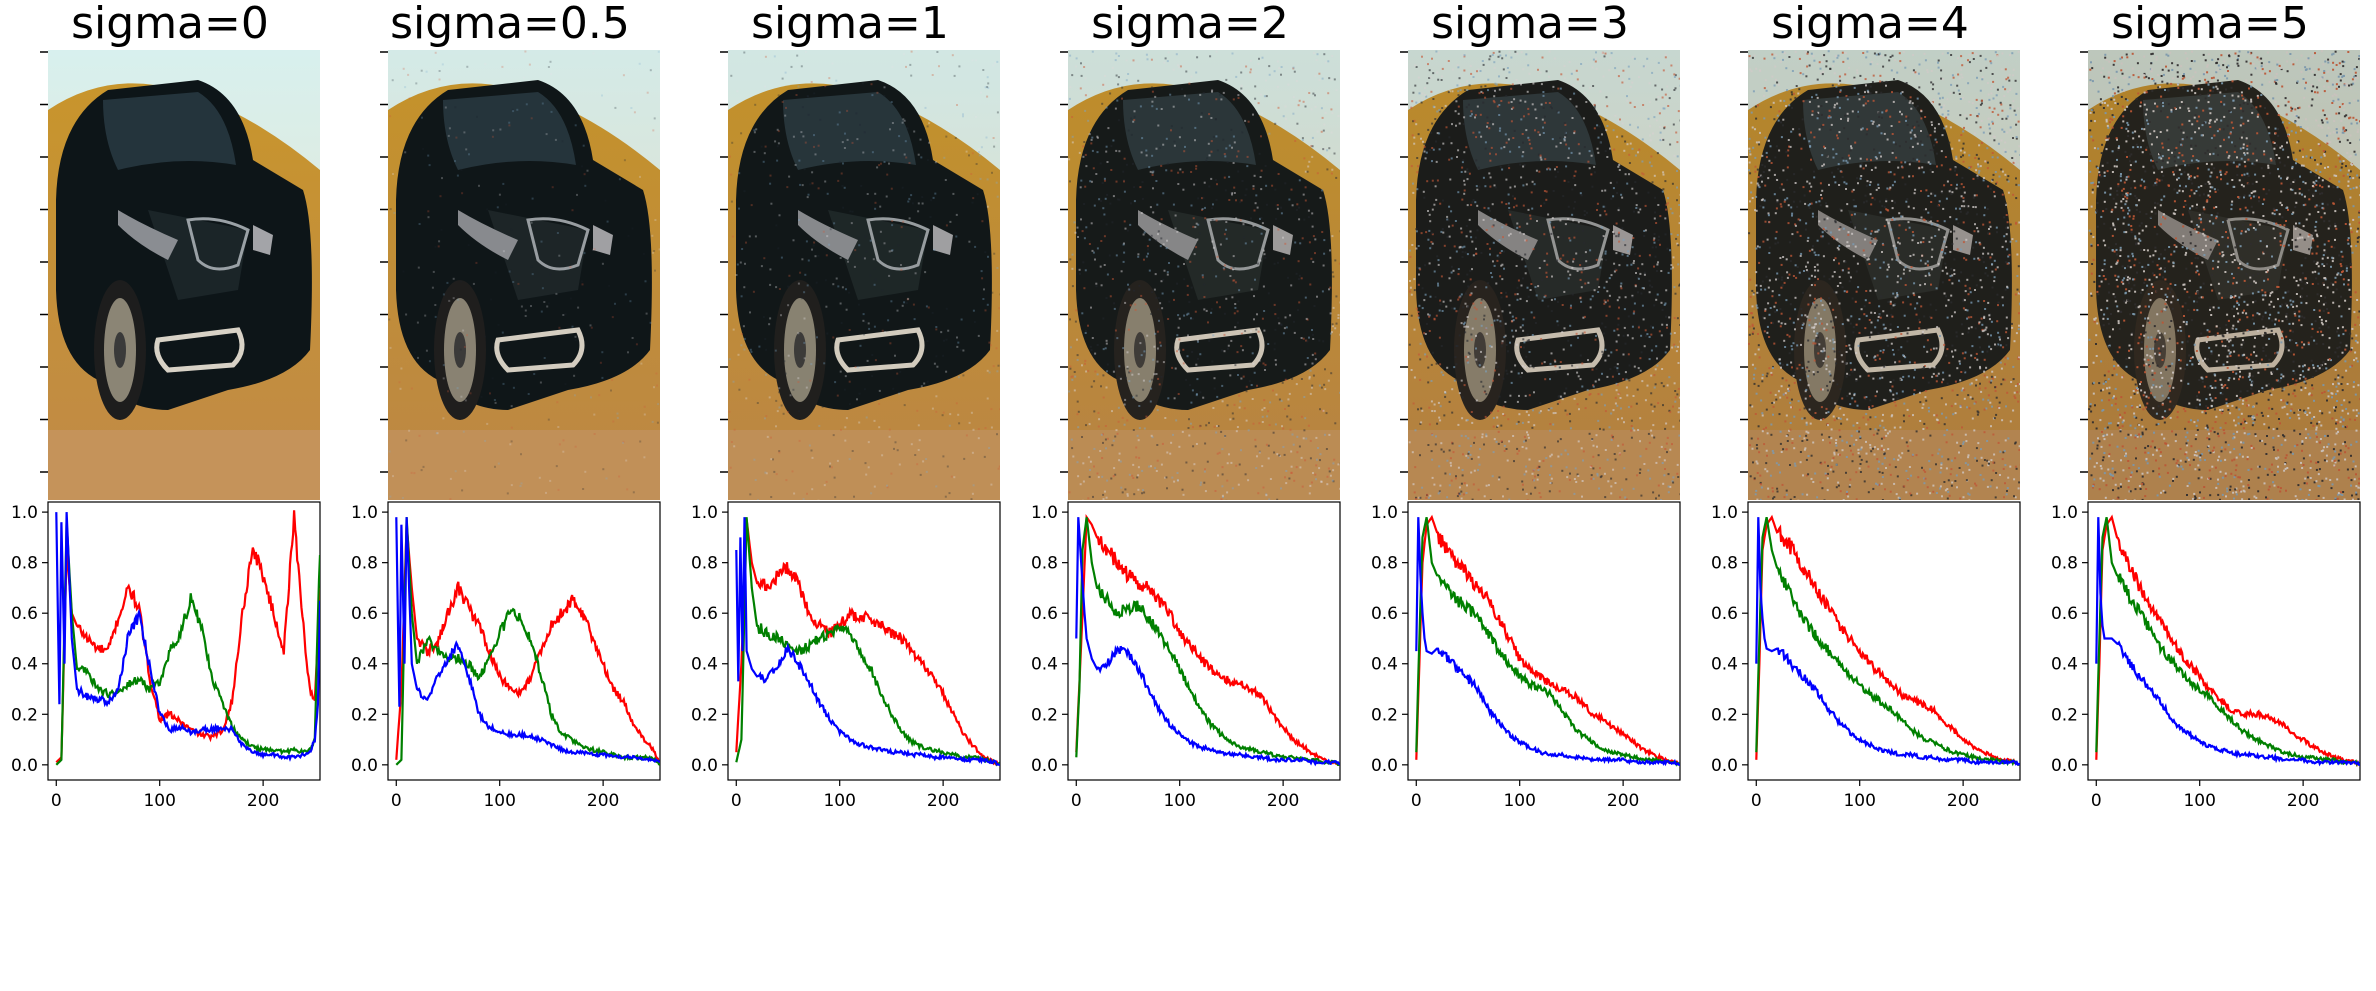 This screenshot has height=991, width=2376. Describe the element at coordinates (1530, 24) in the screenshot. I see `panel-title: sigma=3` at that location.